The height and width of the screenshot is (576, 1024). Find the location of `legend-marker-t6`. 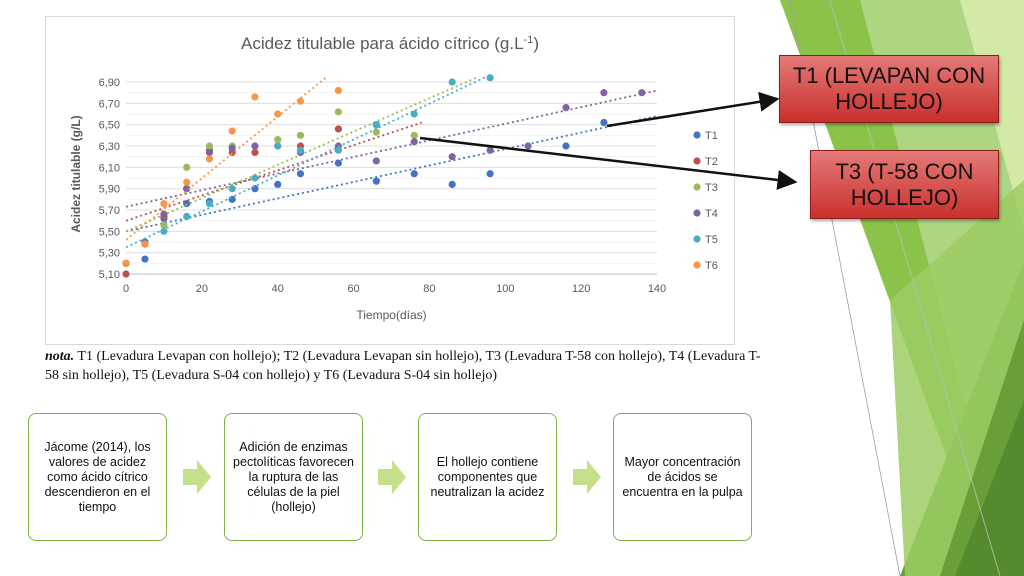

legend-marker-t6 is located at coordinates (697, 265).